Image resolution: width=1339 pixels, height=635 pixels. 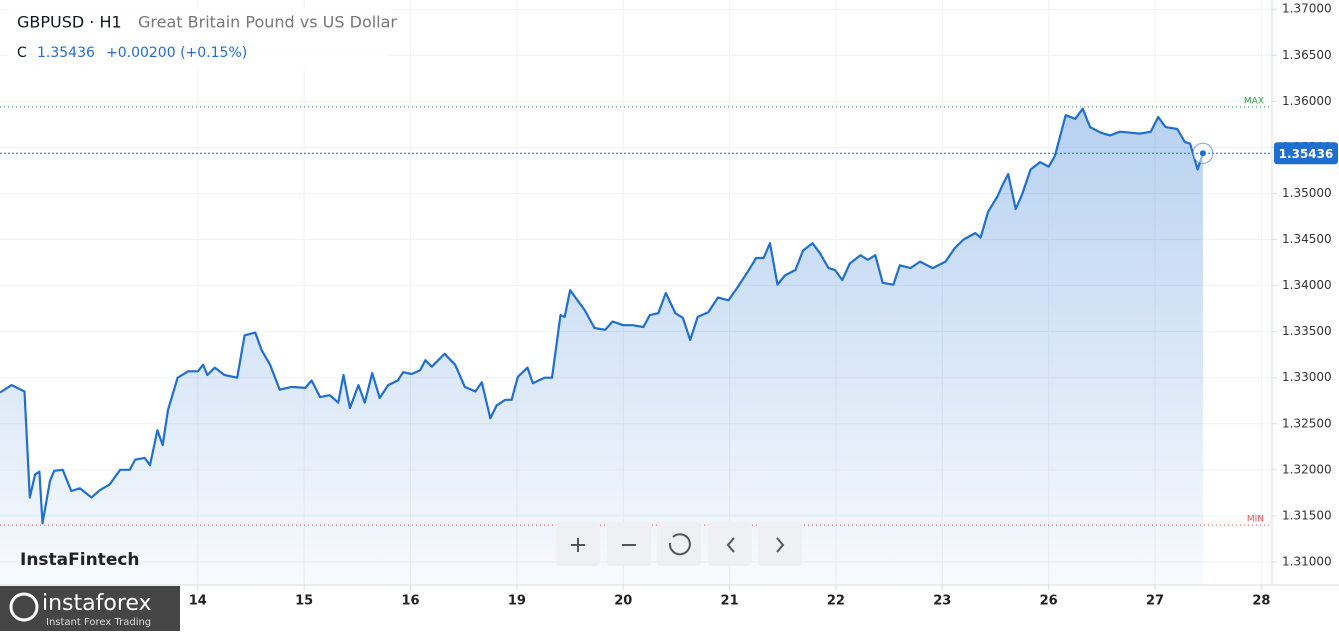 What do you see at coordinates (1307, 193) in the screenshot?
I see `y-tick-label: 1.35000` at bounding box center [1307, 193].